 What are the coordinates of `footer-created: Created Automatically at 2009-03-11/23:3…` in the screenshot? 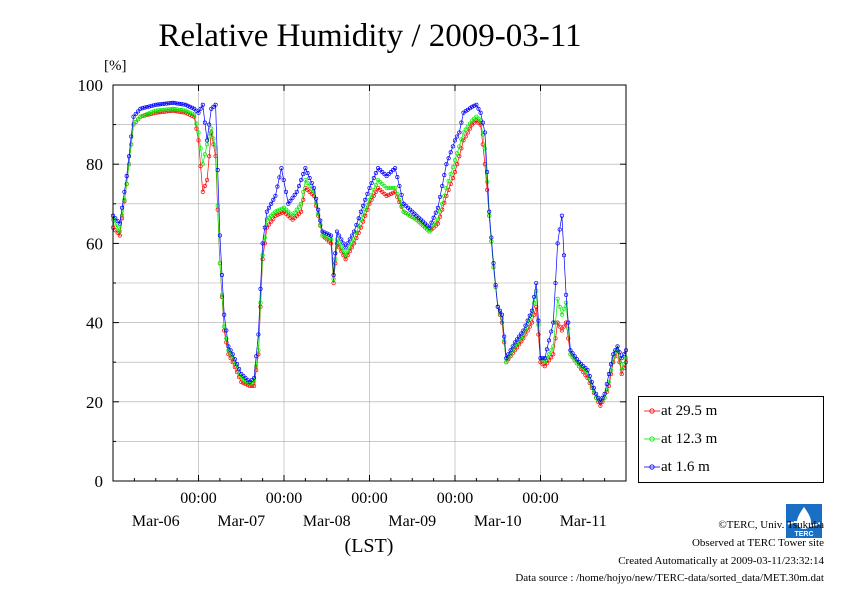 It's located at (721, 561).